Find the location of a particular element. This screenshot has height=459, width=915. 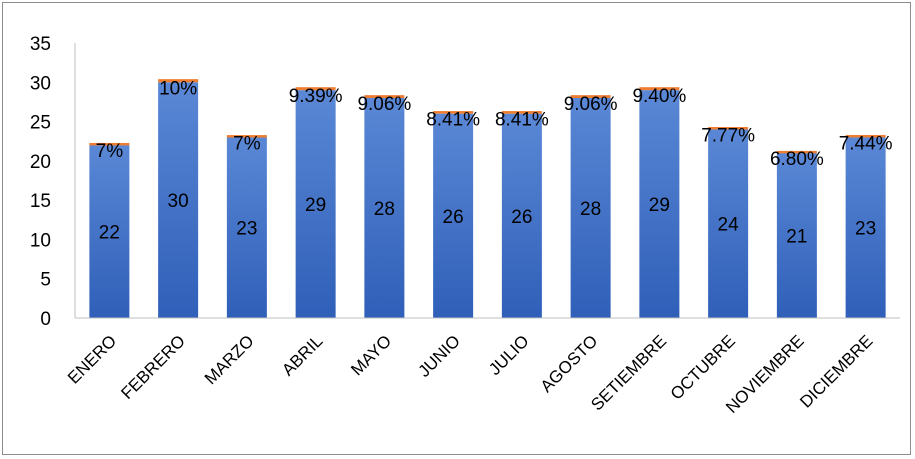

x-category-label: DICIEMBRE is located at coordinates (836, 371).